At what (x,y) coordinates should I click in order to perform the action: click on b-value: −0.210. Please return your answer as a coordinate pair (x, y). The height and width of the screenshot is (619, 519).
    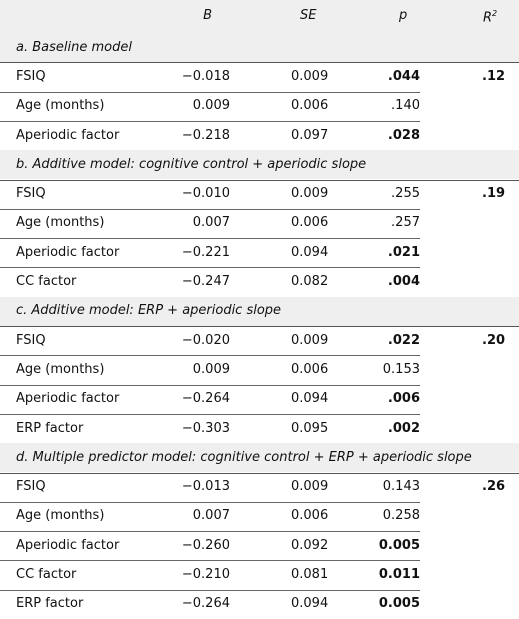
    Looking at the image, I should click on (205, 575).